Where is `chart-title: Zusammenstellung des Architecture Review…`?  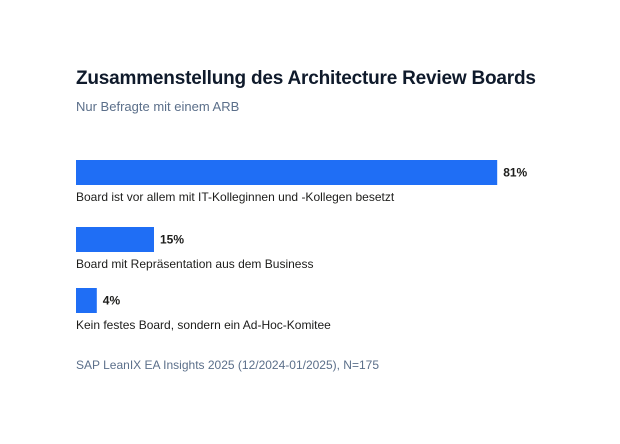
chart-title: Zusammenstellung des Architecture Review… is located at coordinates (306, 78).